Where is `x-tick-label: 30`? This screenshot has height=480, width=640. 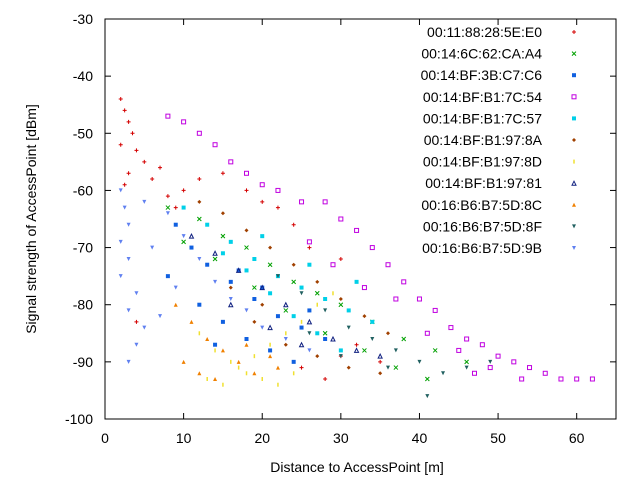 x-tick-label: 30 is located at coordinates (341, 438).